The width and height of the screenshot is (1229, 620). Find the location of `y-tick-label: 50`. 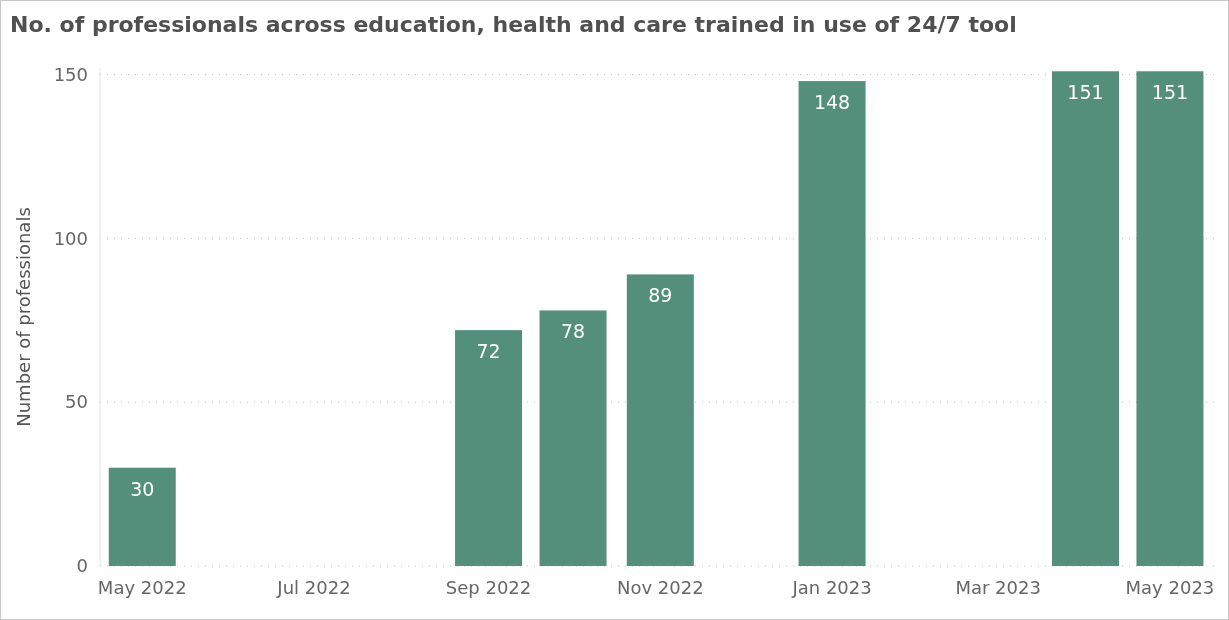

y-tick-label: 50 is located at coordinates (76, 402).